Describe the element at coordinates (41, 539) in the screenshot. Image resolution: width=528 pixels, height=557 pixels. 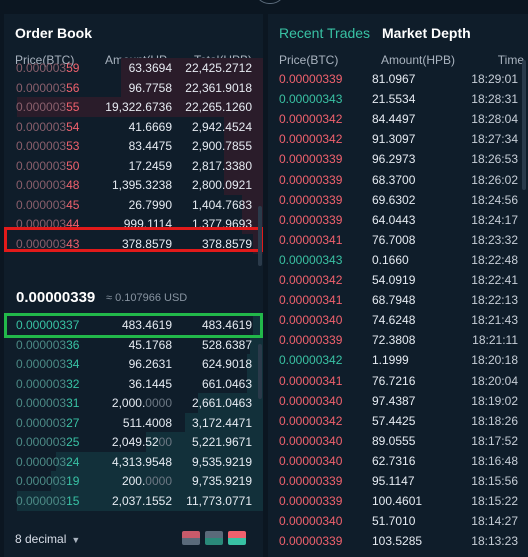
I see `decimal-select-label: 8 decimal` at that location.